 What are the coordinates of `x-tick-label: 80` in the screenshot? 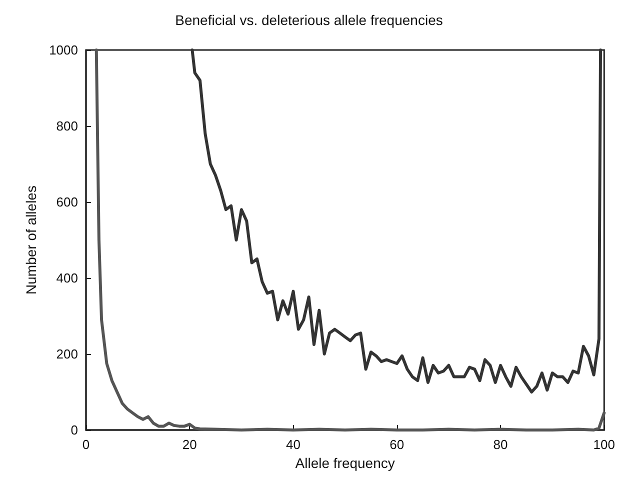 It's located at (500, 444).